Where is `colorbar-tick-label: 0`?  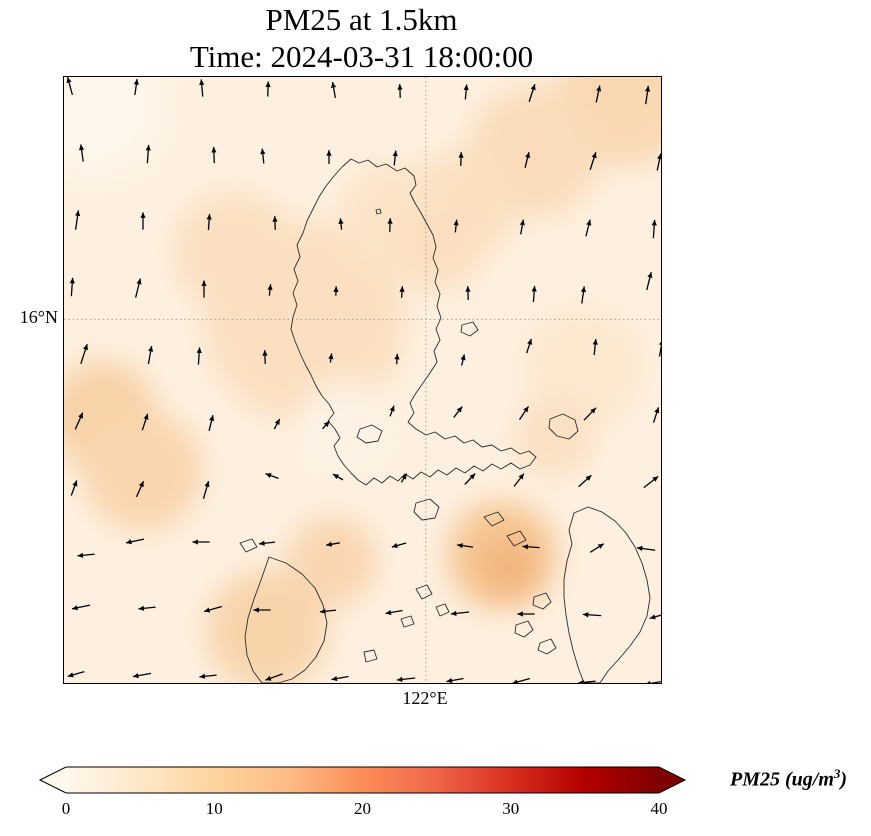
colorbar-tick-label: 0 is located at coordinates (66, 808).